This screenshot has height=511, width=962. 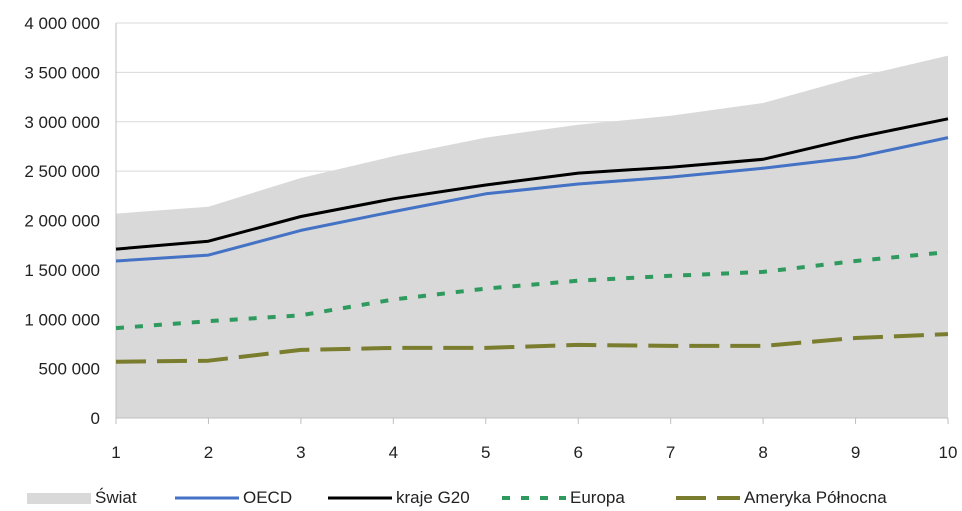 I want to click on legend-item-oecd: OECD, so click(x=233, y=497).